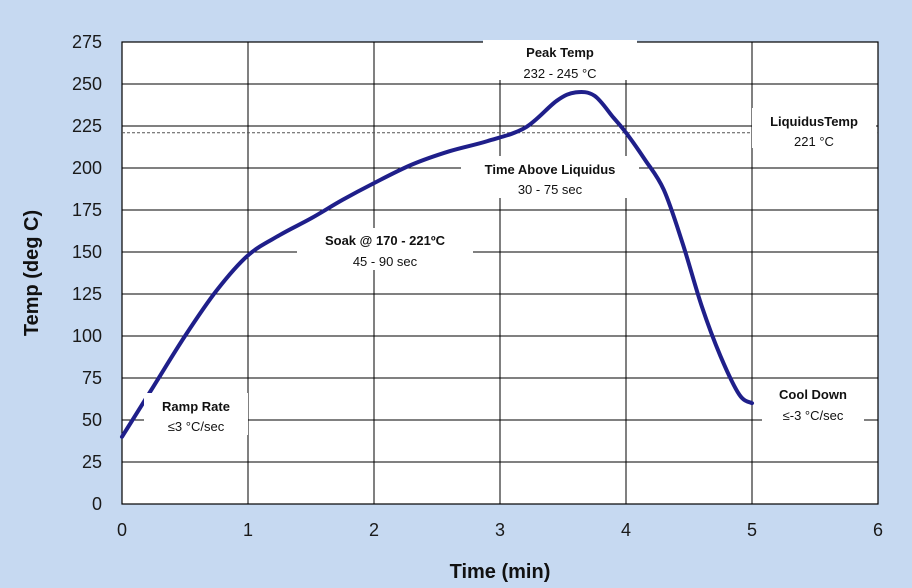  What do you see at coordinates (500, 572) in the screenshot?
I see `x-axis-title: Time (min)` at bounding box center [500, 572].